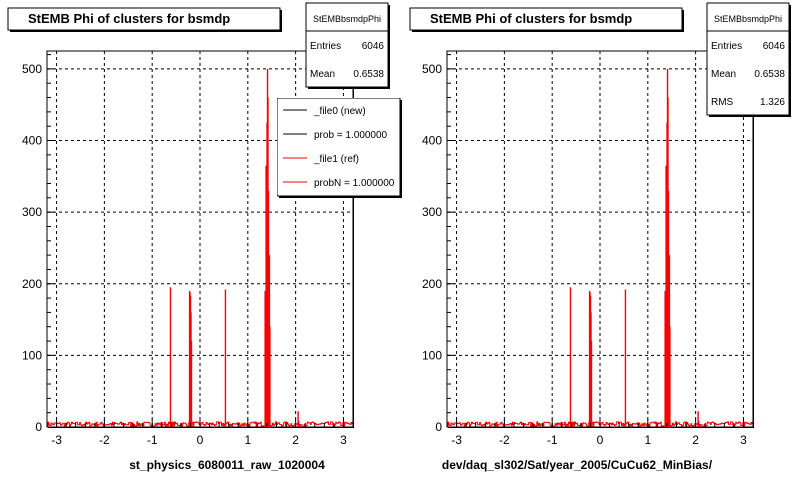 The image size is (800, 480). What do you see at coordinates (722, 102) in the screenshot?
I see `stats-label: RMS` at bounding box center [722, 102].